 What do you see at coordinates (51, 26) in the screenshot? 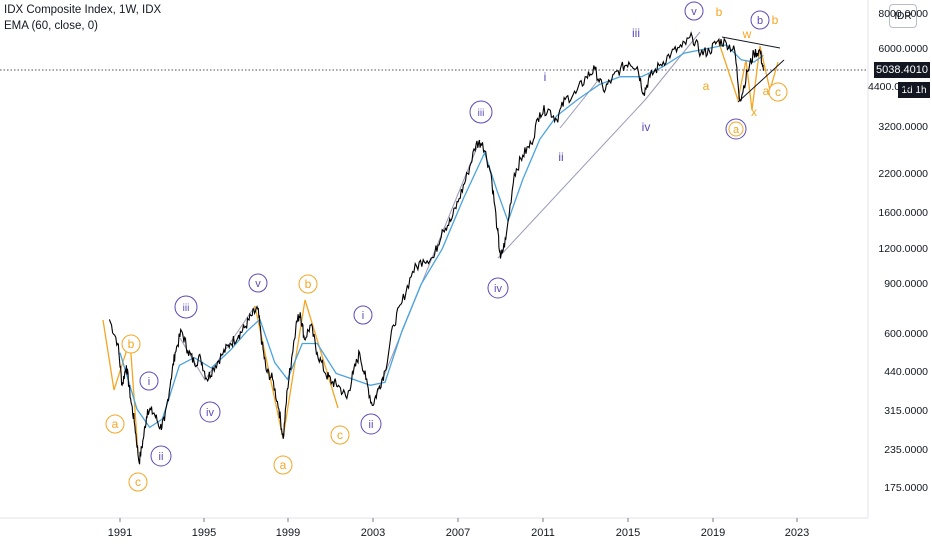
I see `ema-indicator-legend: EMA (60, close, 0)` at bounding box center [51, 26].